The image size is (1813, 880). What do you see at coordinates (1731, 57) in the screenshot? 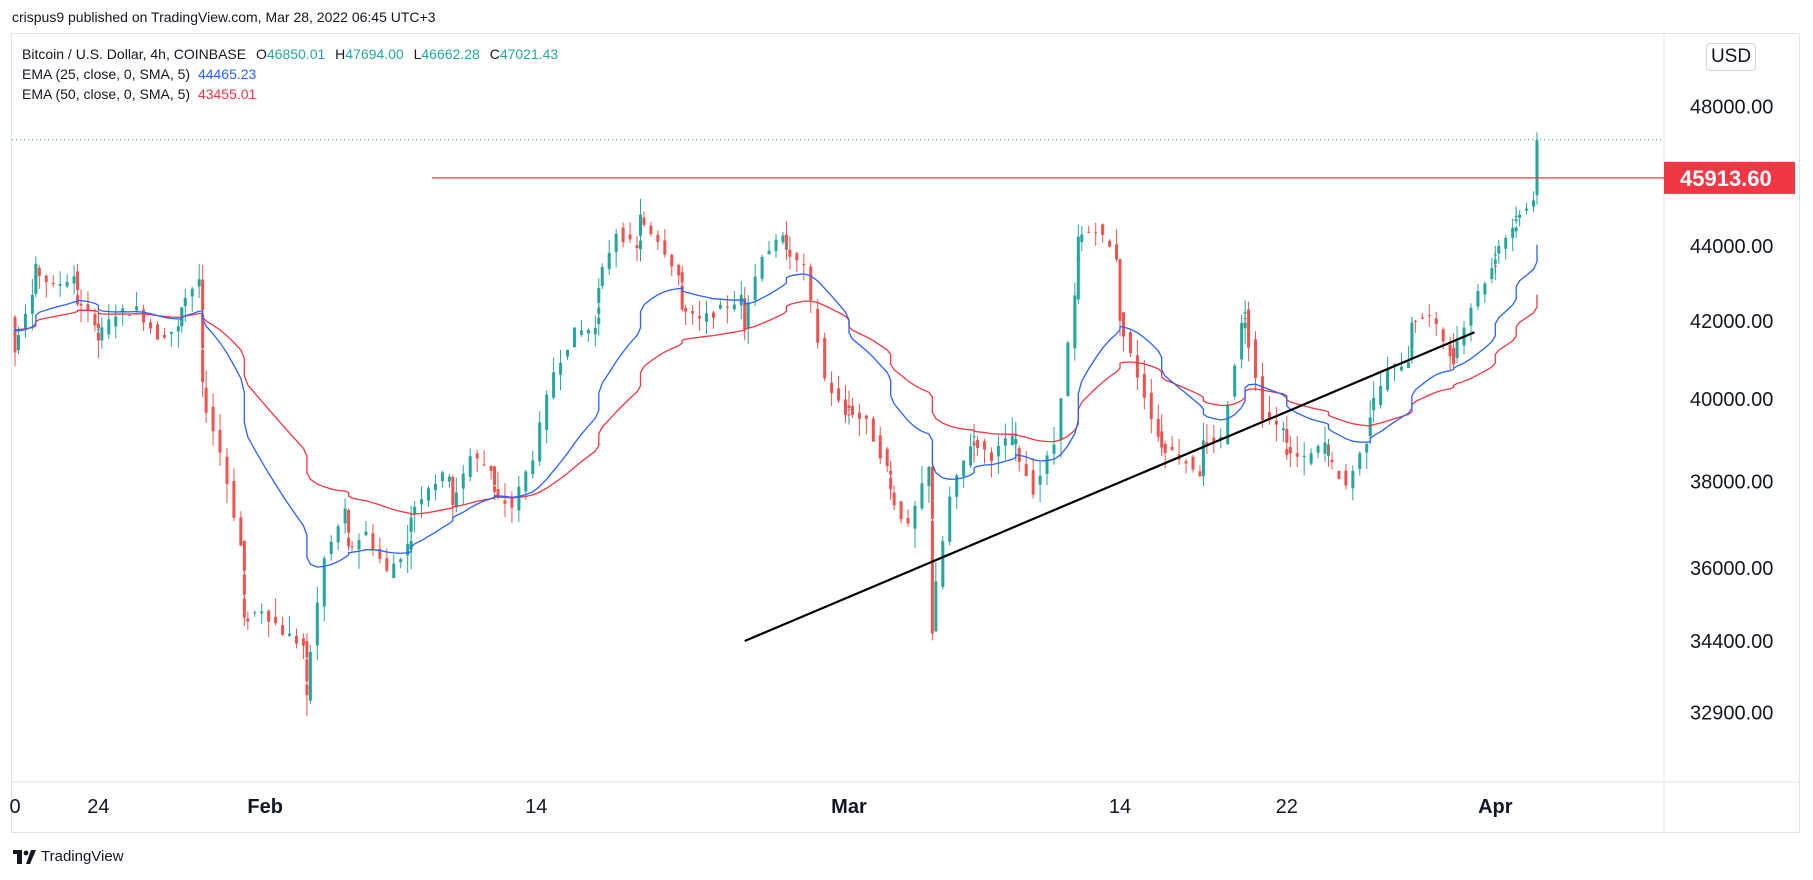
I see `currency-button: USD` at bounding box center [1731, 57].